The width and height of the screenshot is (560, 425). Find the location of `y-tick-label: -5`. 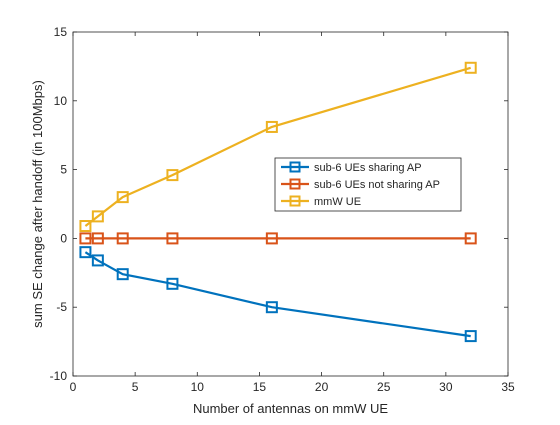

y-tick-label: -5 is located at coordinates (61, 307).